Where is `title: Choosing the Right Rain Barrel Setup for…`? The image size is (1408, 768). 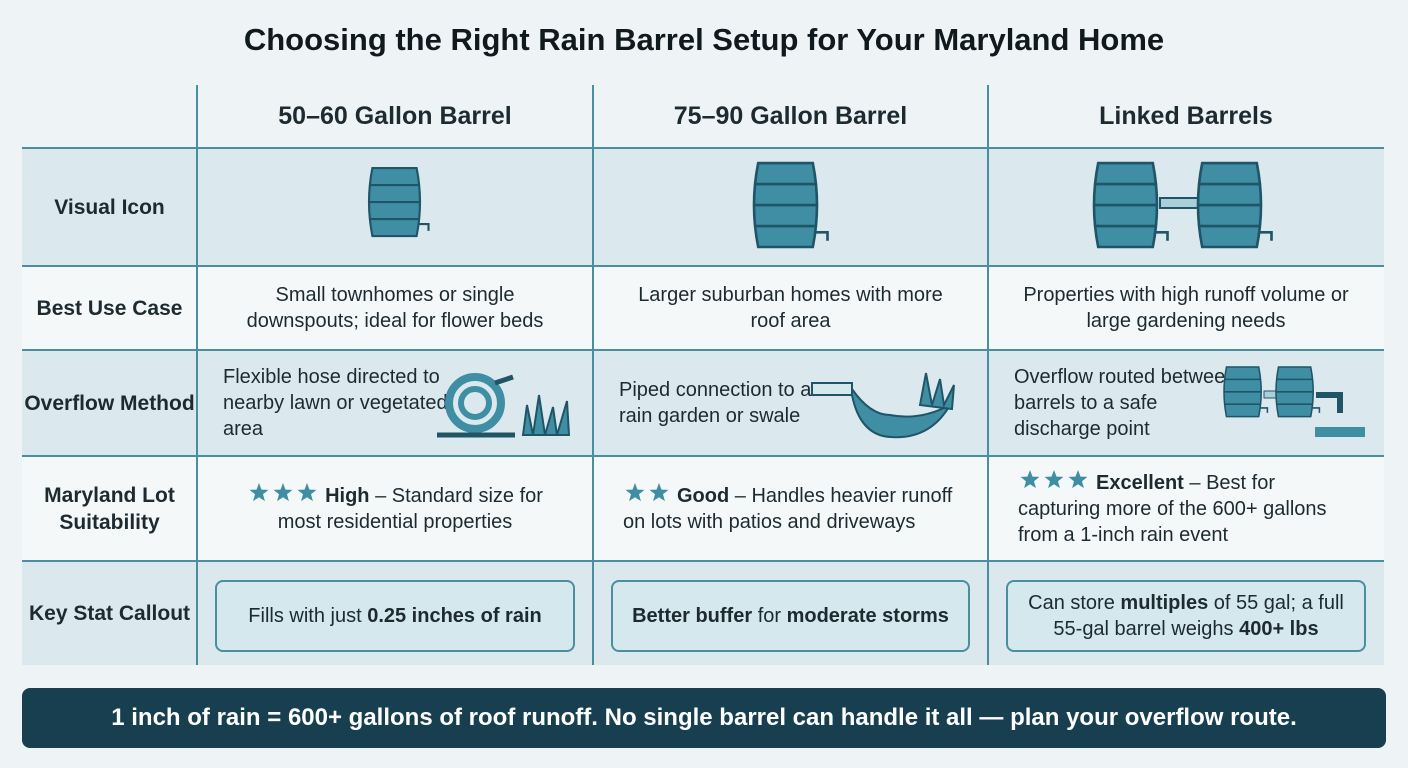 title: Choosing the Right Rain Barrel Setup for… is located at coordinates (704, 39).